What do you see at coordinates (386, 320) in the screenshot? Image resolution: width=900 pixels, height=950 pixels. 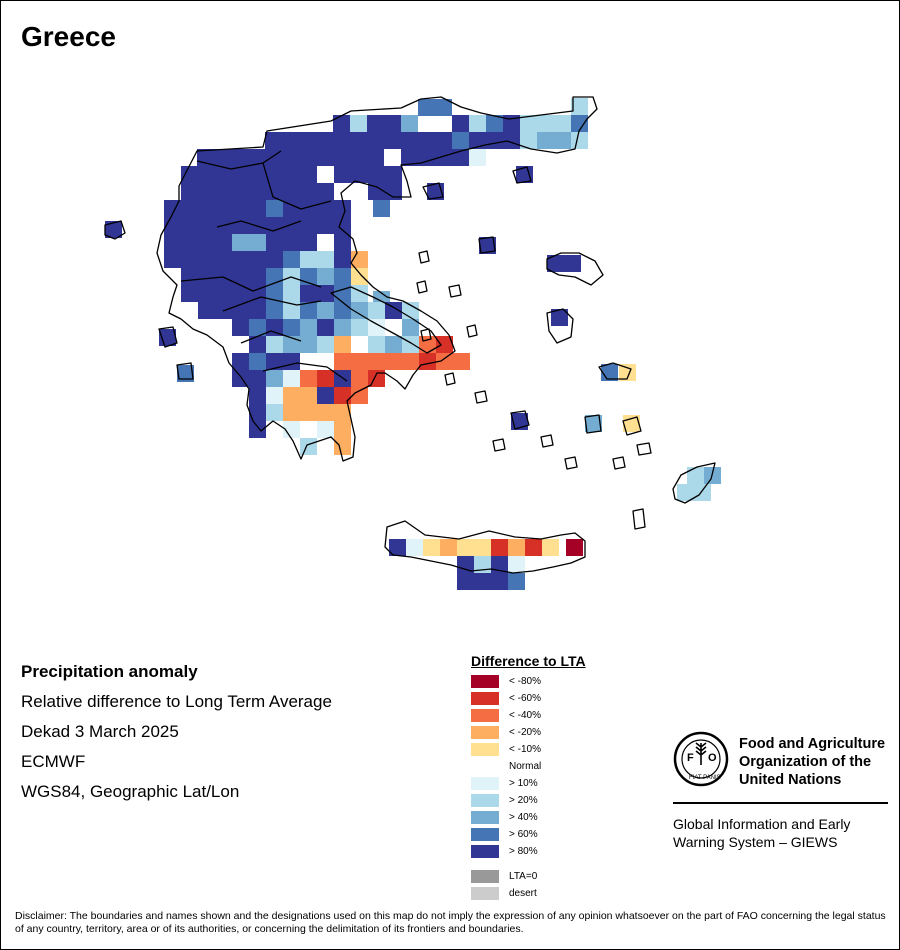 I see `island-evia` at bounding box center [386, 320].